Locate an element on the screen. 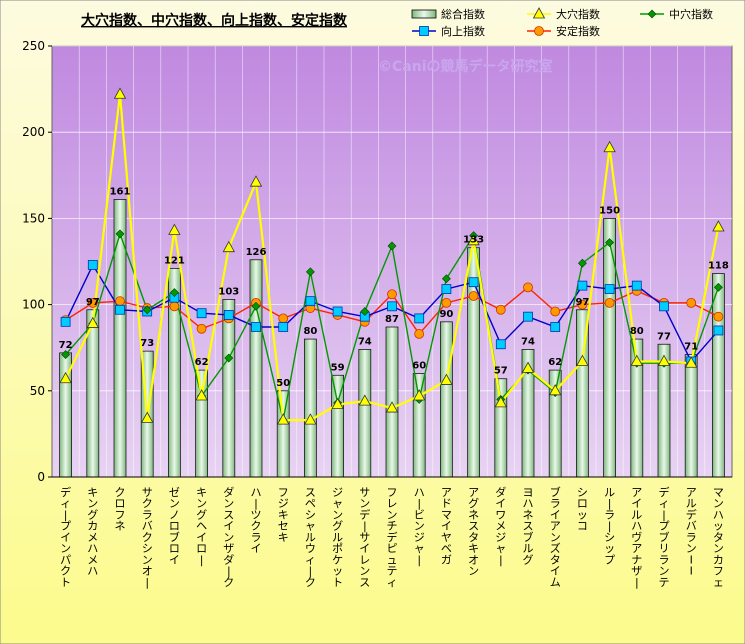 The image size is (745, 644). bar-value-label: 80 is located at coordinates (637, 331).